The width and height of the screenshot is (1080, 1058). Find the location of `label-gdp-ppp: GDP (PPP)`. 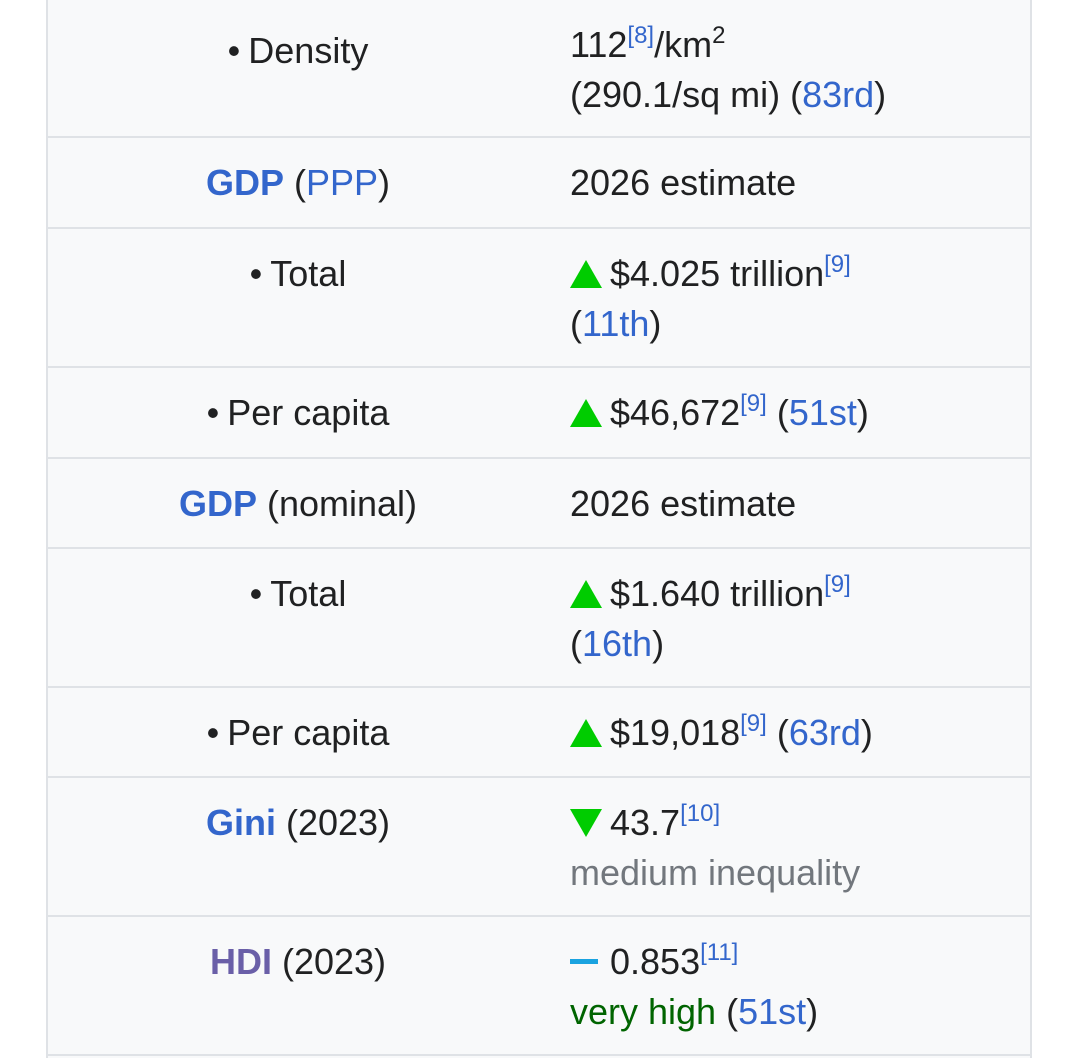

label-gdp-ppp: GDP (PPP) is located at coordinates (298, 182).